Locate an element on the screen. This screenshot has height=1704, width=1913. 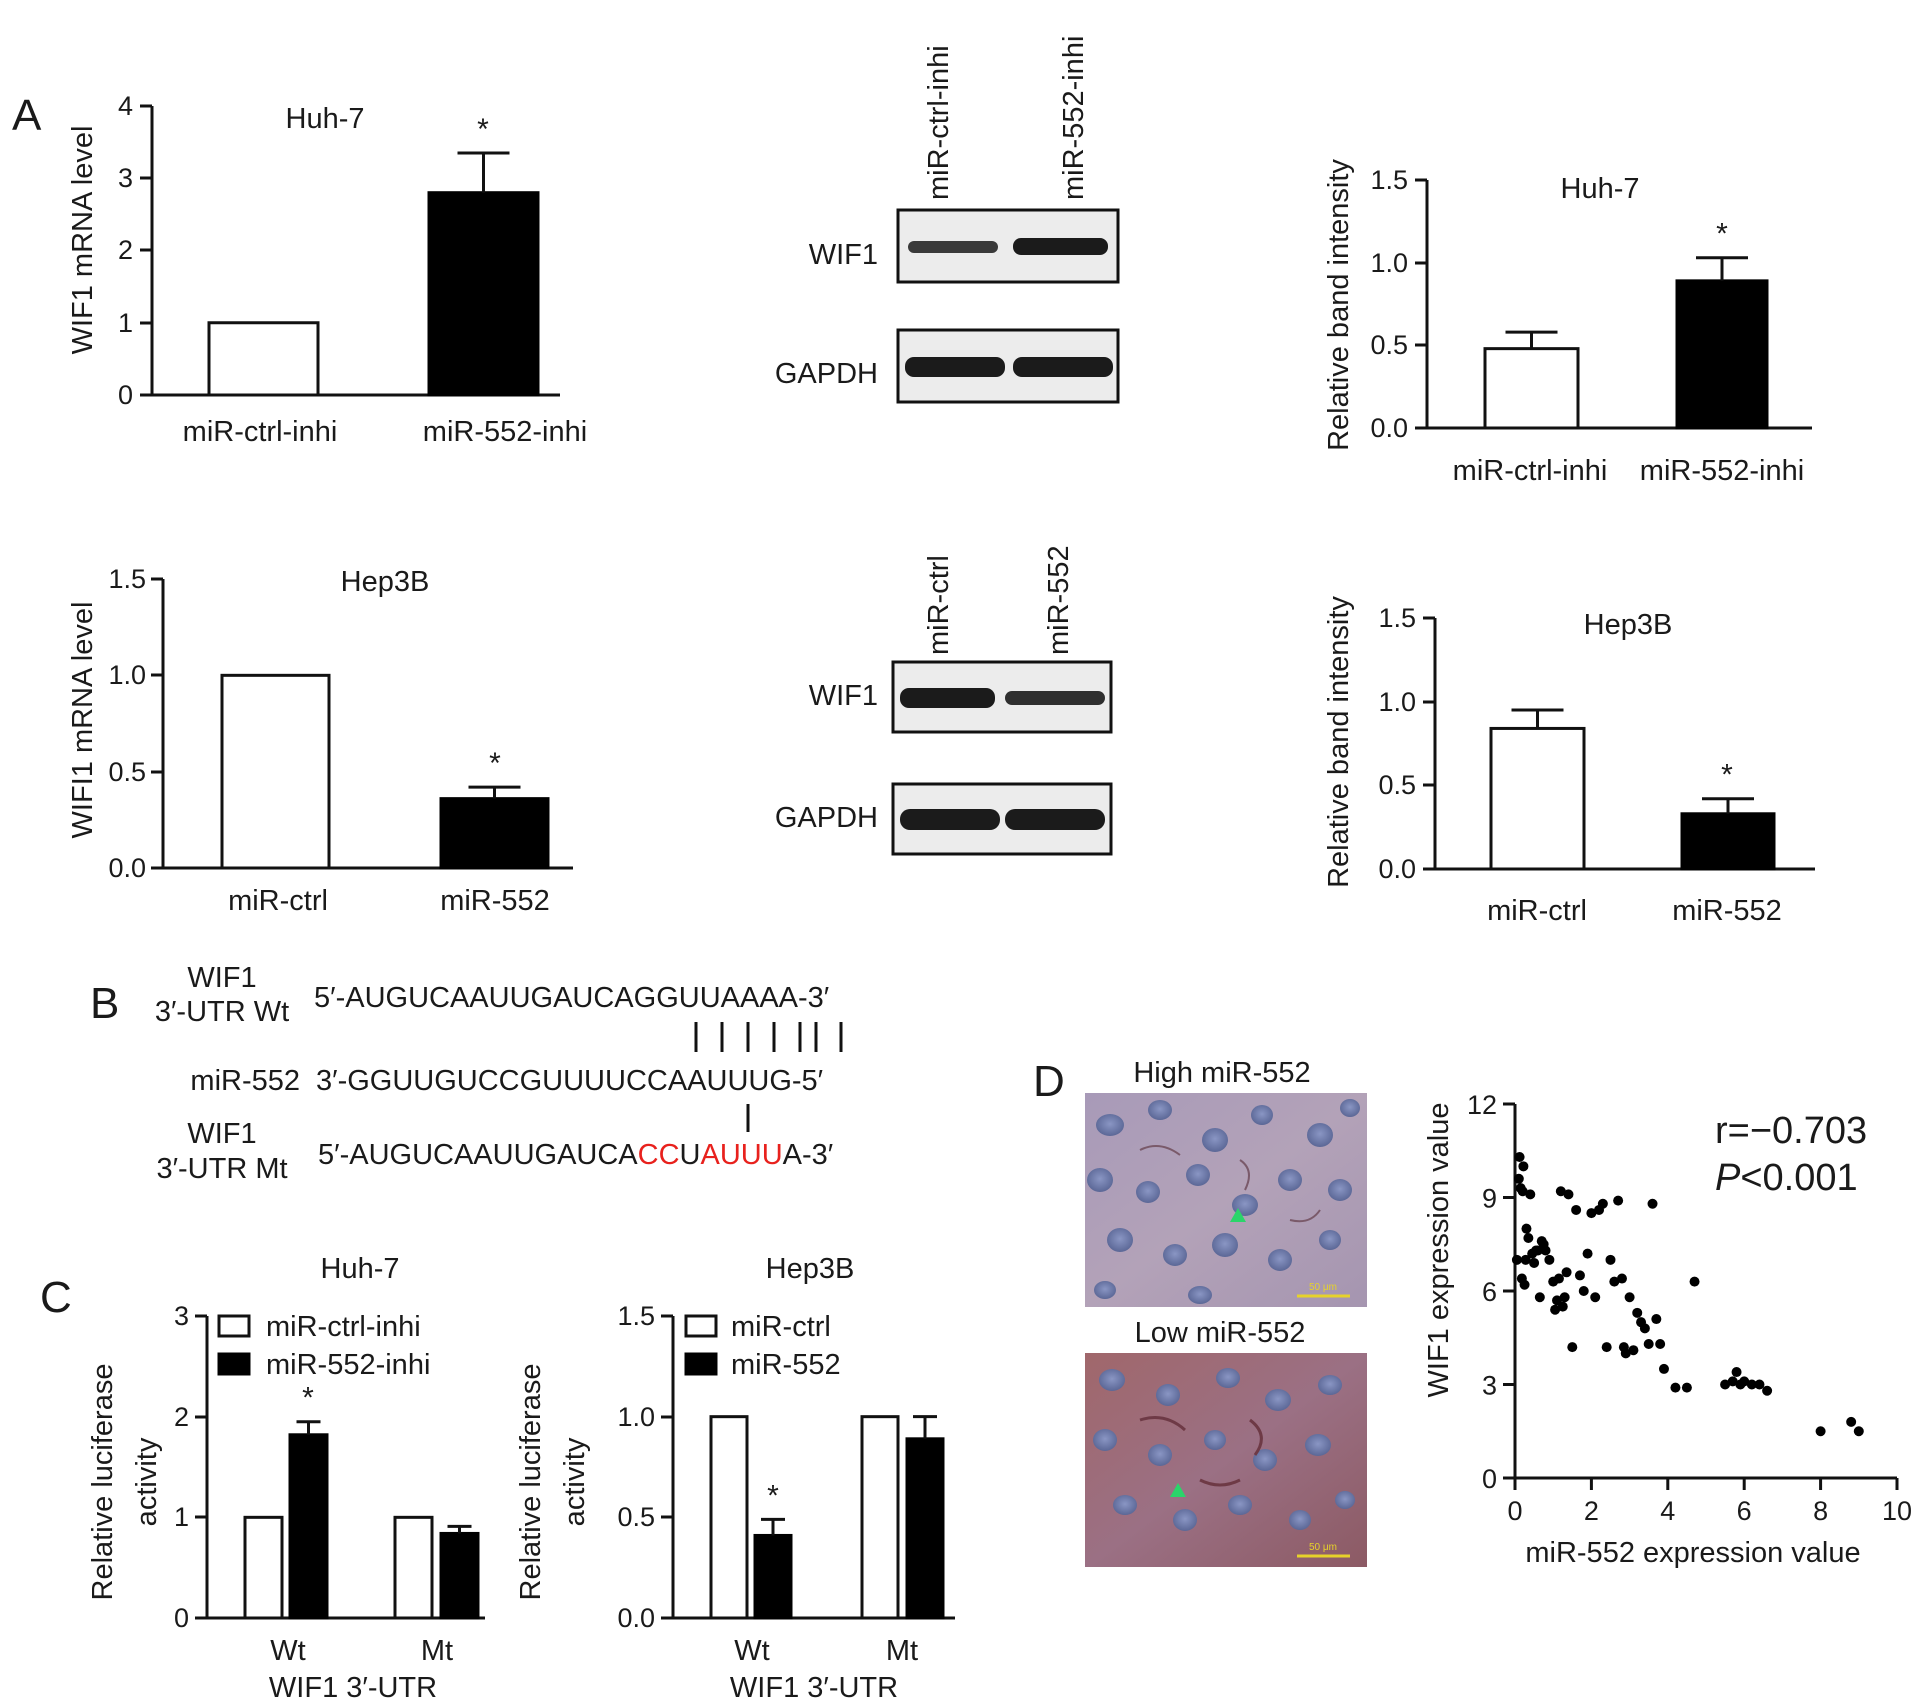
ihc-low-image: 50 μm is located at coordinates (1226, 1460).